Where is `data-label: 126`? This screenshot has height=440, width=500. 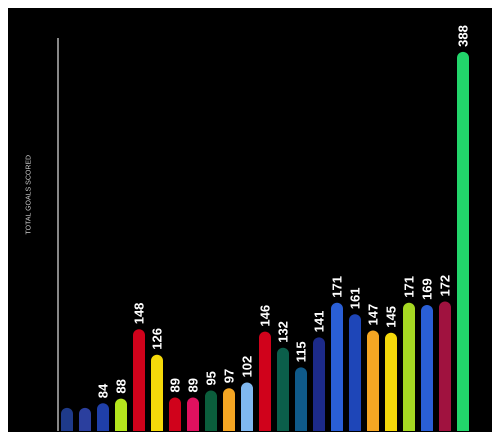
data-label: 126 is located at coordinates (157, 339).